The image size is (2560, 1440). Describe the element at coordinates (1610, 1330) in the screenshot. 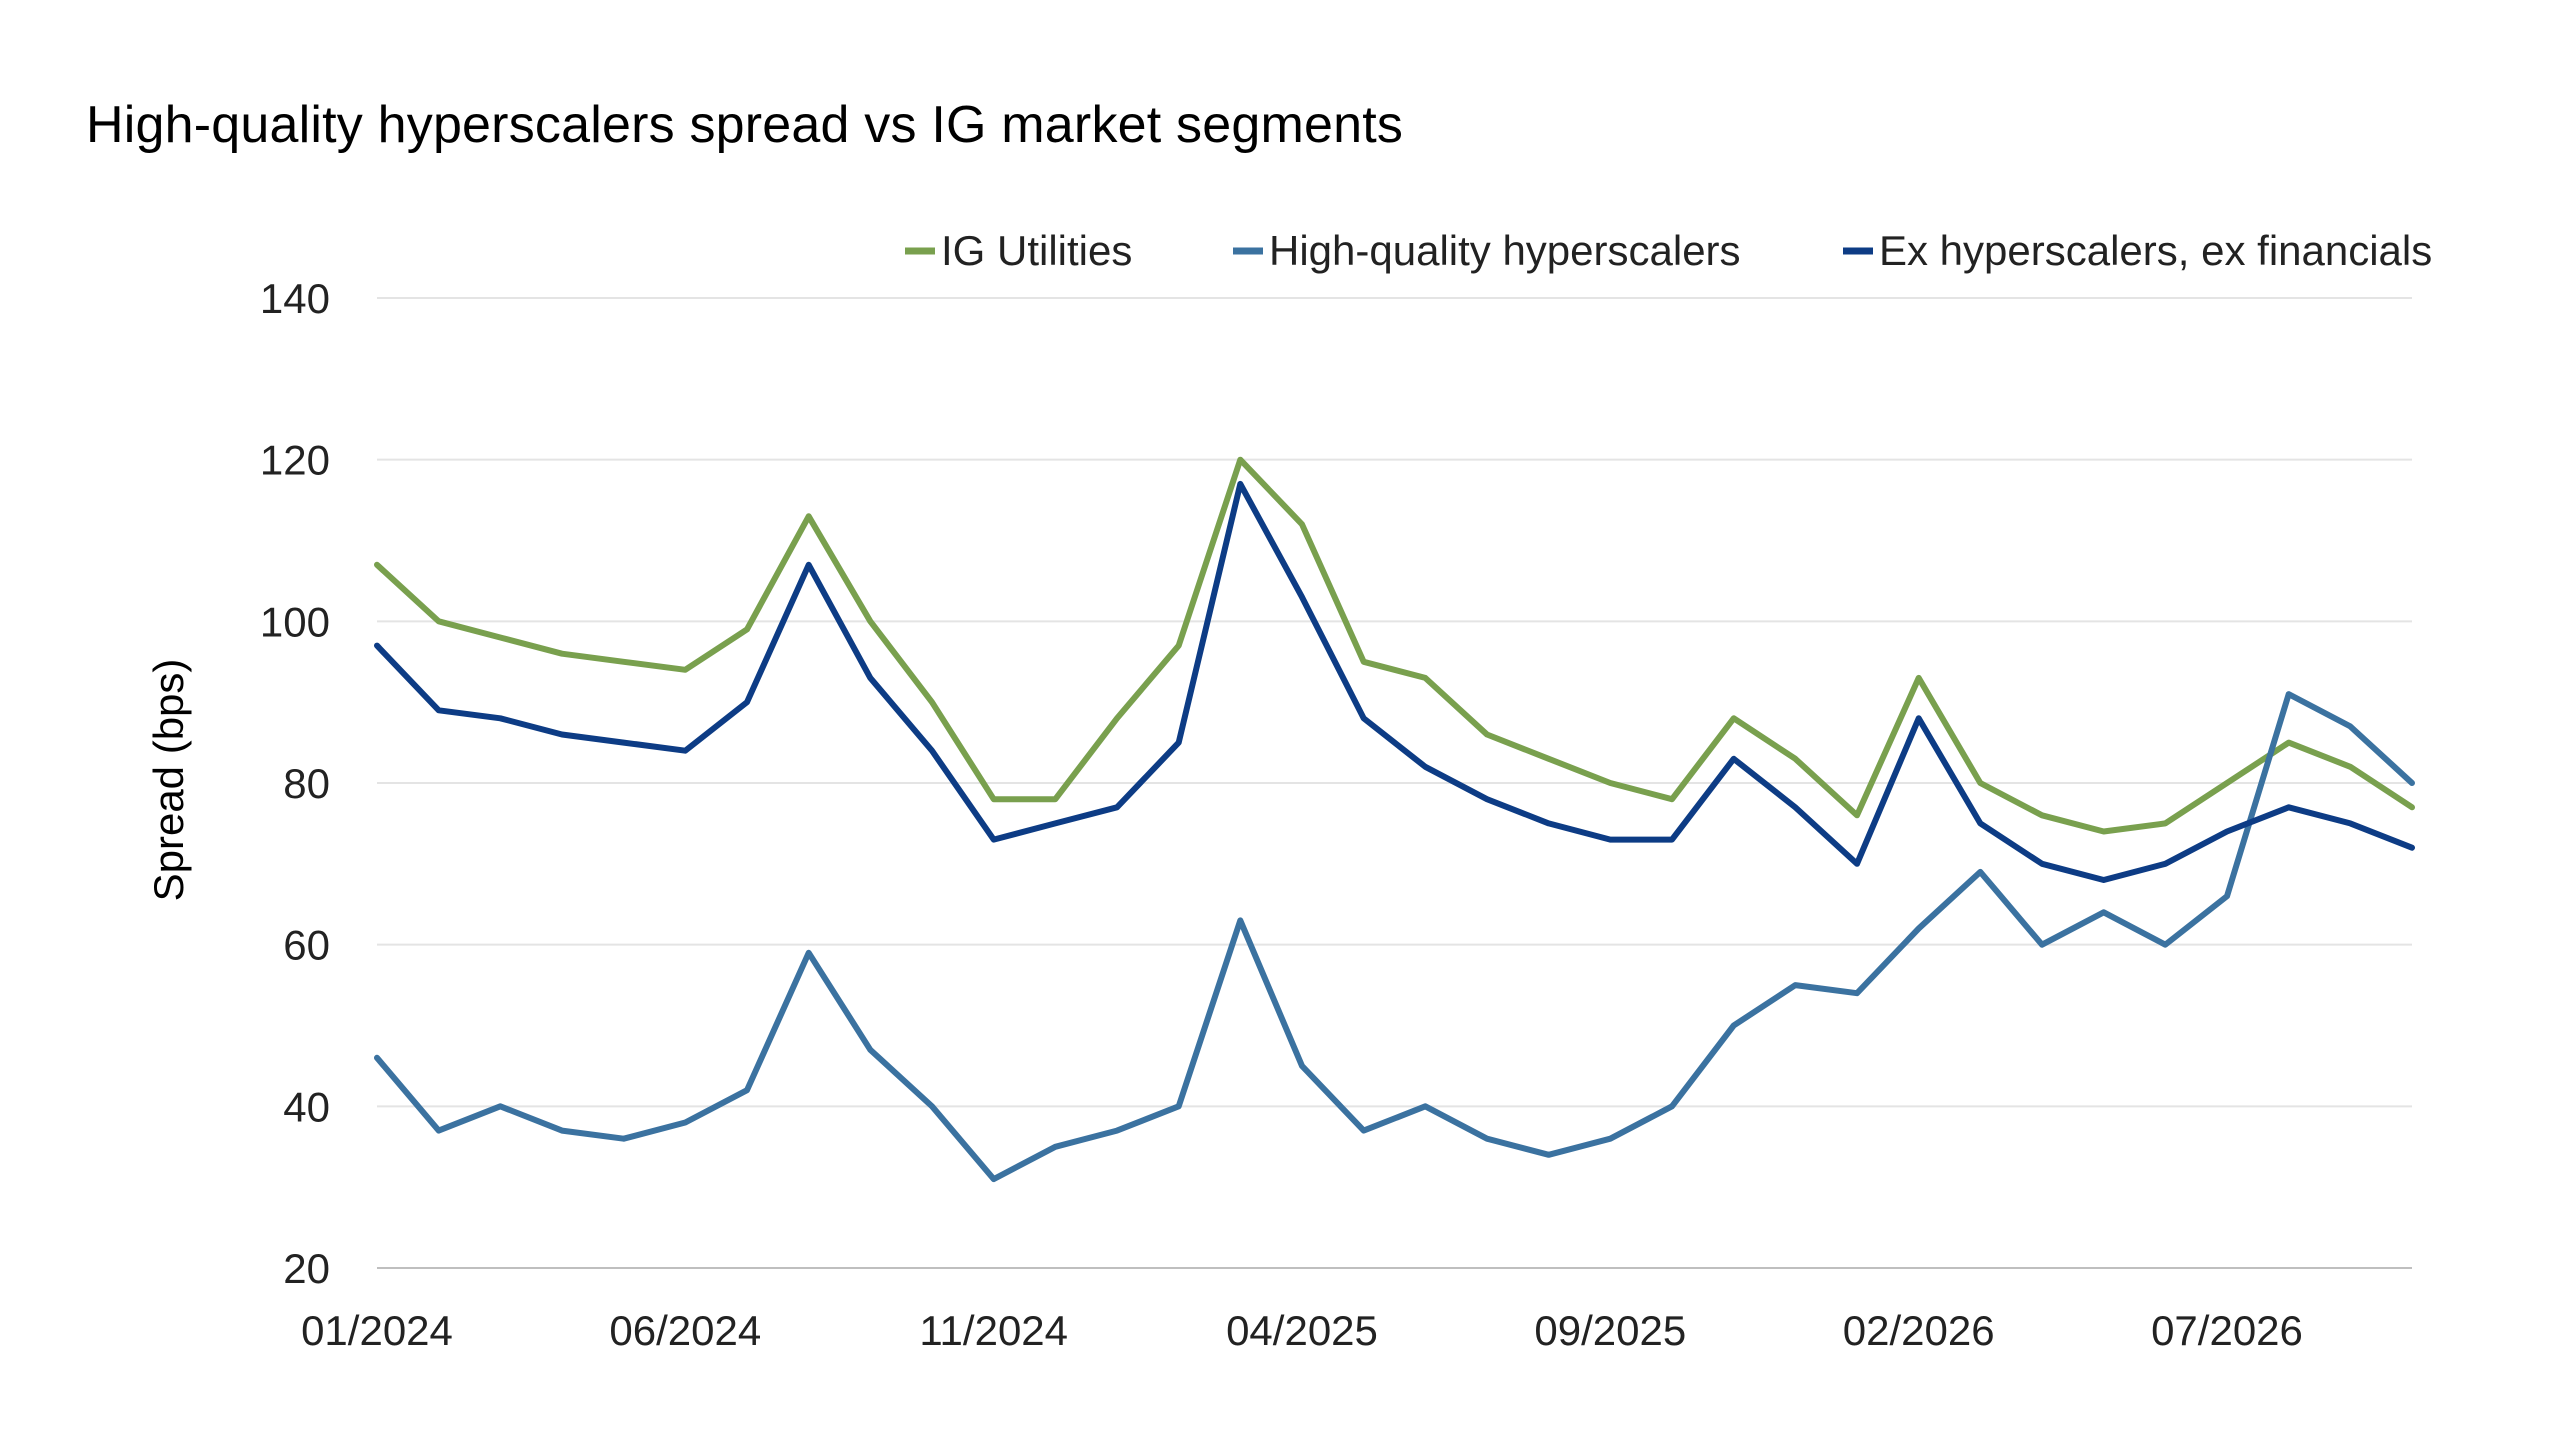

I see `x-tick-label: 09/2025` at that location.